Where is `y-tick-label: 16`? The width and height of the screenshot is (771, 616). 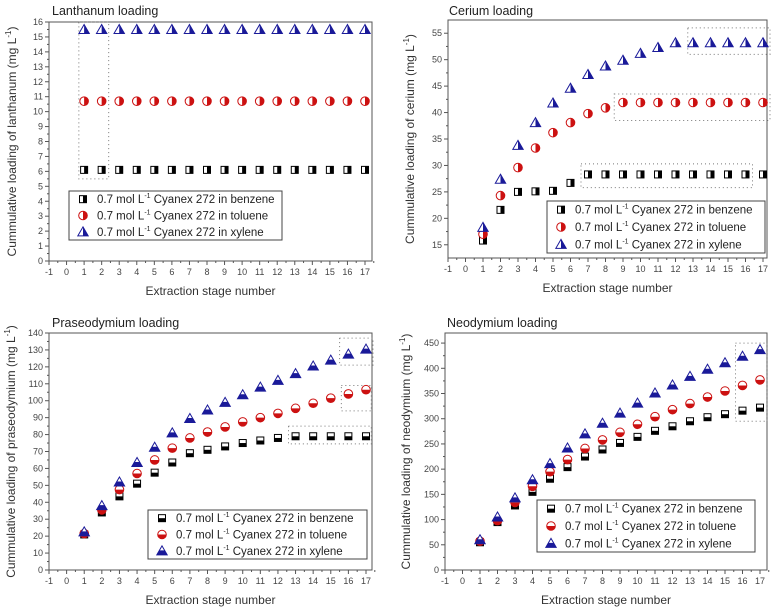
y-tick-label: 16 is located at coordinates (38, 22).